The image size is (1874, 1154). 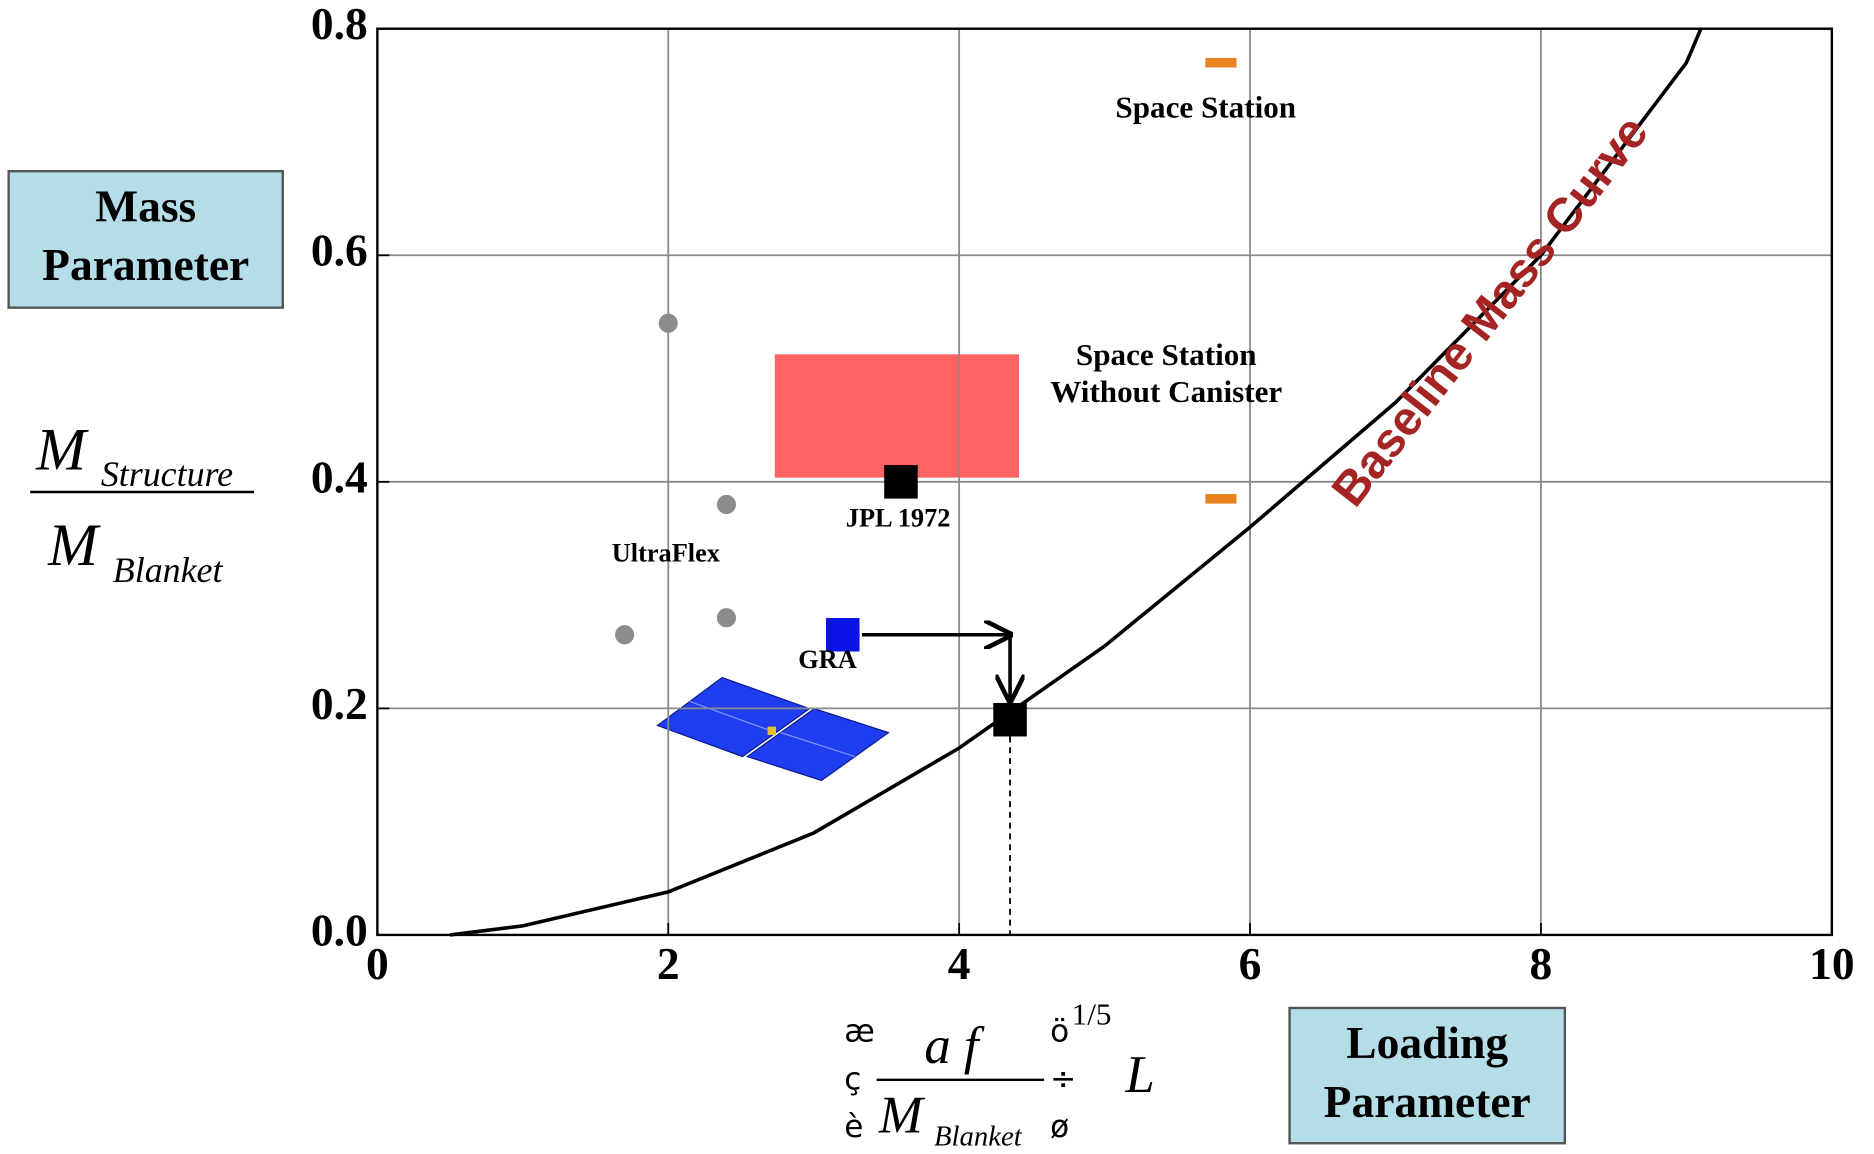 What do you see at coordinates (1140, 1075) in the screenshot?
I see `formula-text: L` at bounding box center [1140, 1075].